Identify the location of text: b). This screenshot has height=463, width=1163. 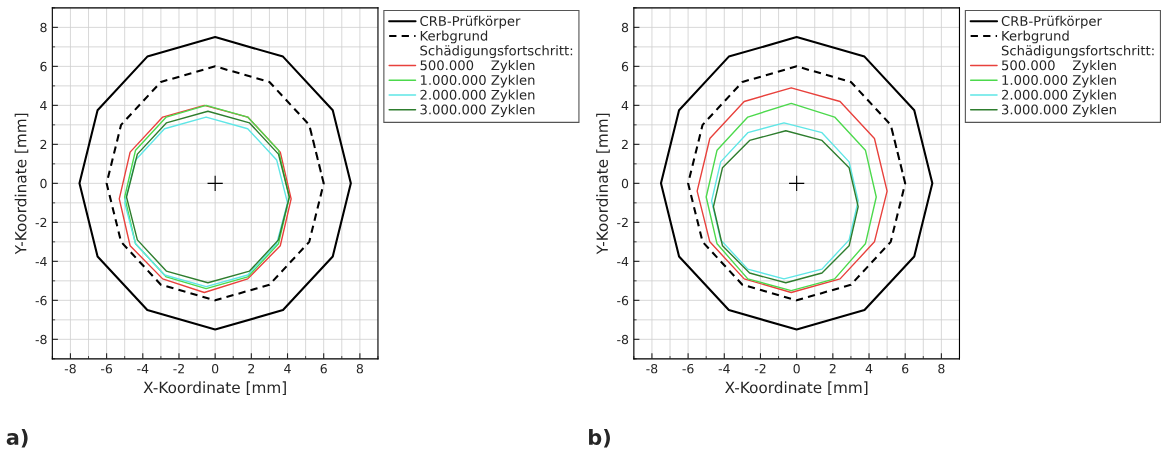
(599, 438).